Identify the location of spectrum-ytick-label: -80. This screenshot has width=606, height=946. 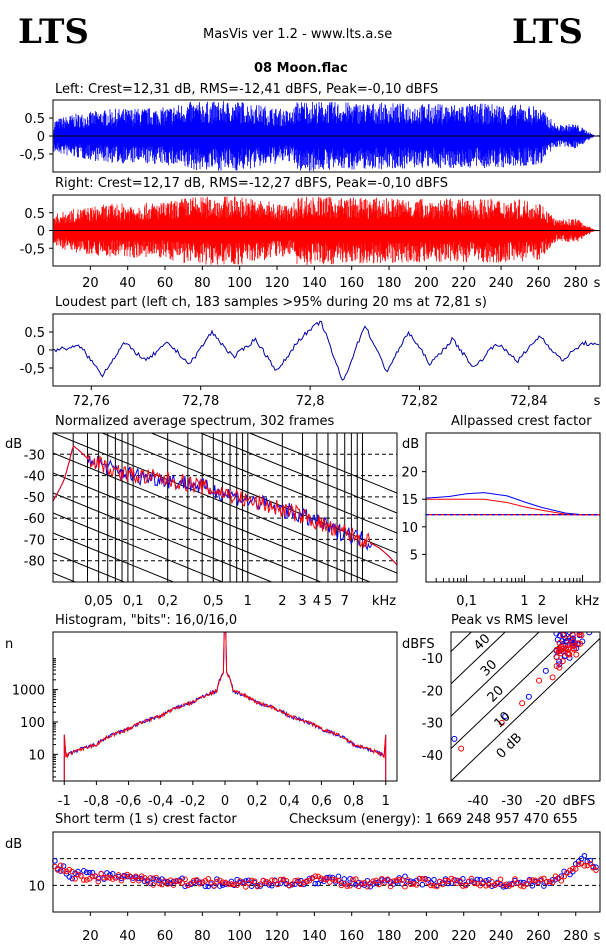
(34, 562).